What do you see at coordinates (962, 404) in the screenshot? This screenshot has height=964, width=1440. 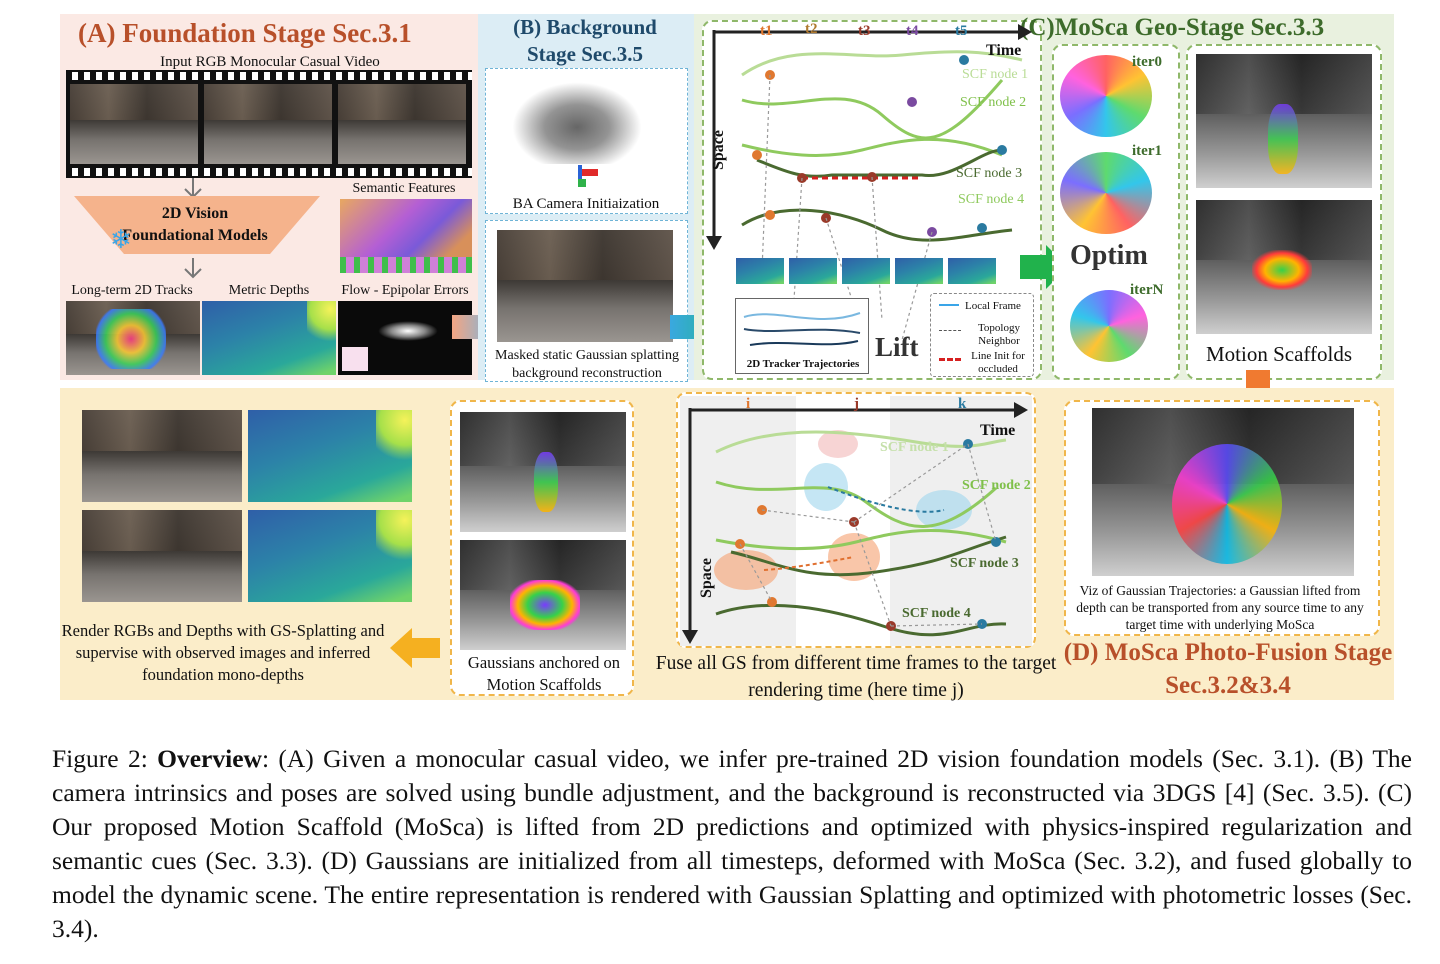 I see `fuse-tick-k: k` at bounding box center [962, 404].